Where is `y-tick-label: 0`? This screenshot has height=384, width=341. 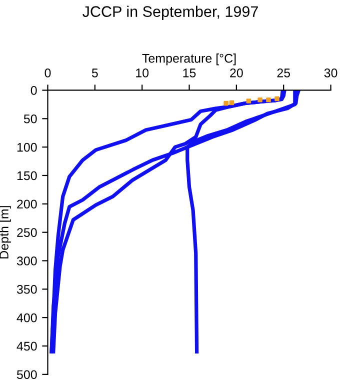 y-tick-label: 0 is located at coordinates (33, 90).